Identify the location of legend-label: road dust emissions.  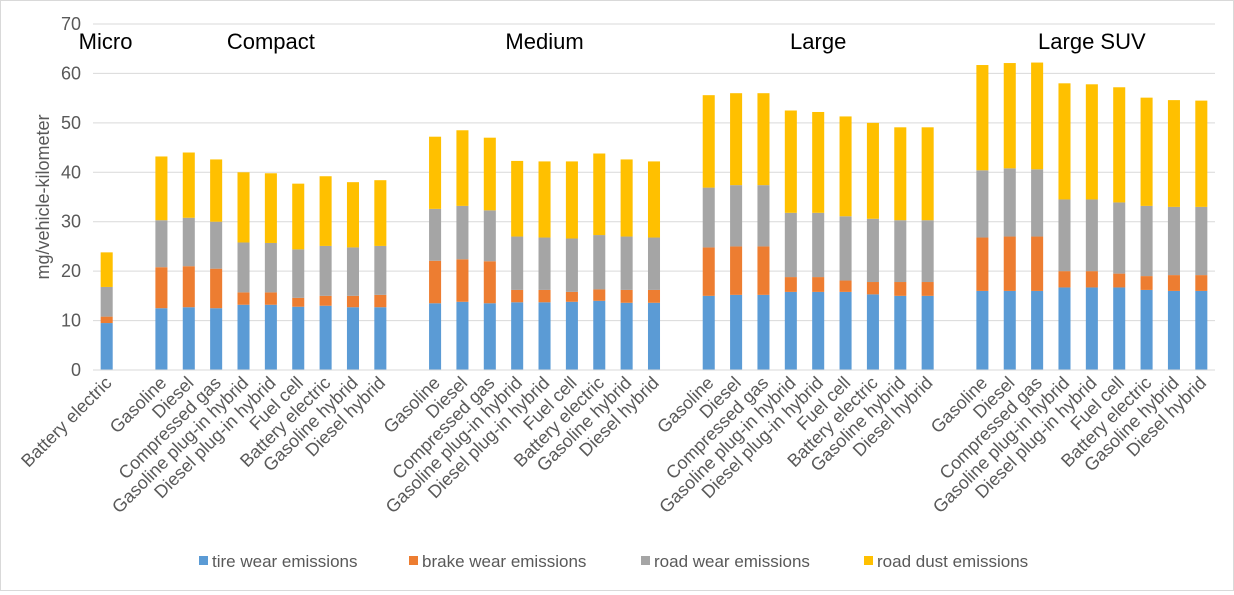
(952, 561).